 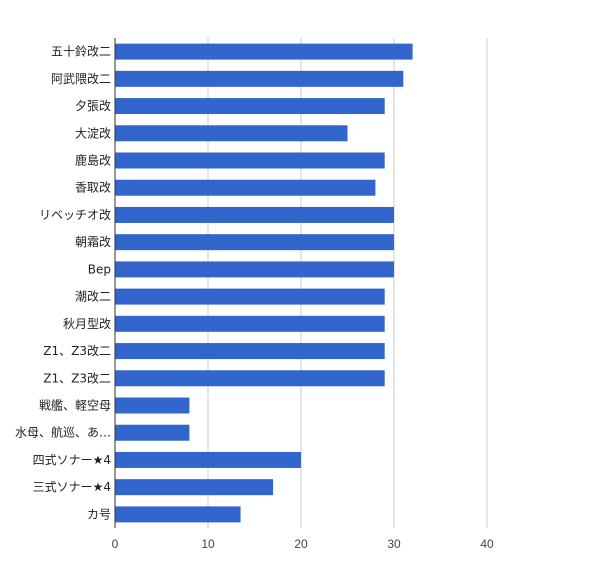 I want to click on category-label: 香取改, so click(x=93, y=188).